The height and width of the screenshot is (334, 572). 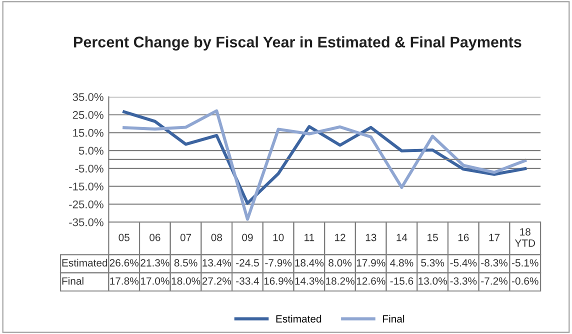 What do you see at coordinates (86, 222) in the screenshot?
I see `y-tick-label: -35.0%` at bounding box center [86, 222].